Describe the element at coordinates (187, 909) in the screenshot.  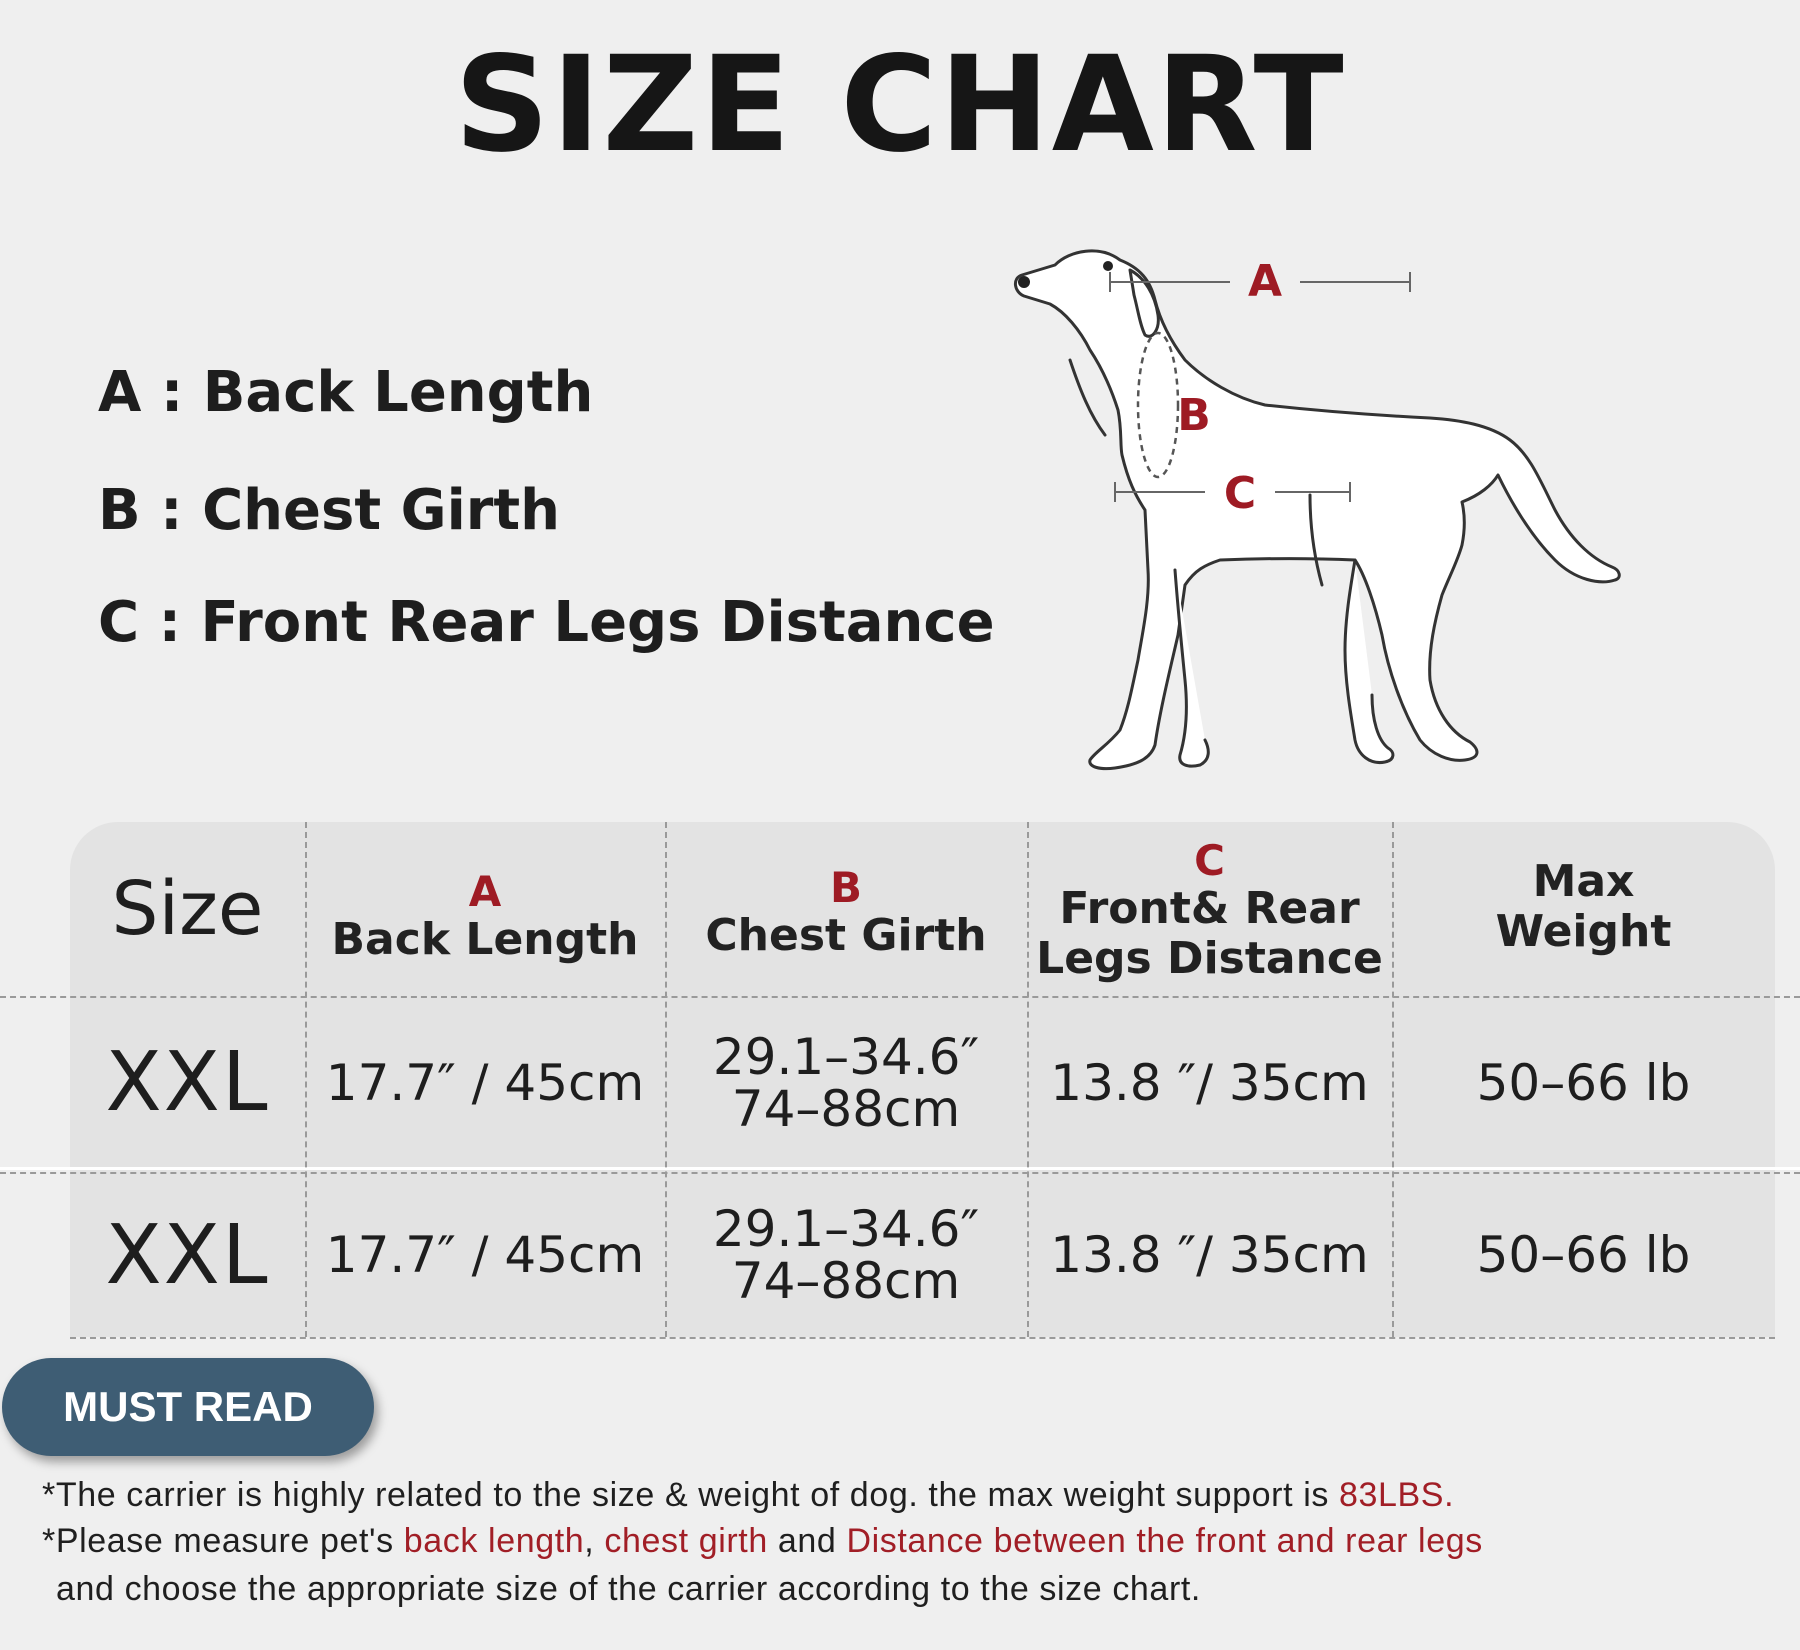
I see `header-size: Size` at that location.